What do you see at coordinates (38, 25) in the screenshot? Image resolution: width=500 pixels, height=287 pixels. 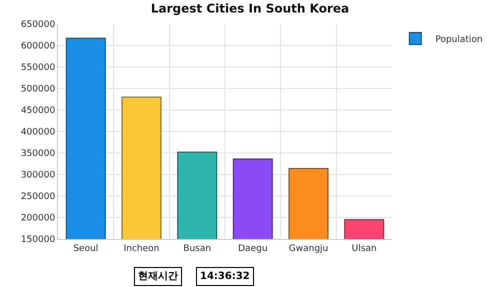 I see `y-tick-label: 650000` at bounding box center [38, 25].